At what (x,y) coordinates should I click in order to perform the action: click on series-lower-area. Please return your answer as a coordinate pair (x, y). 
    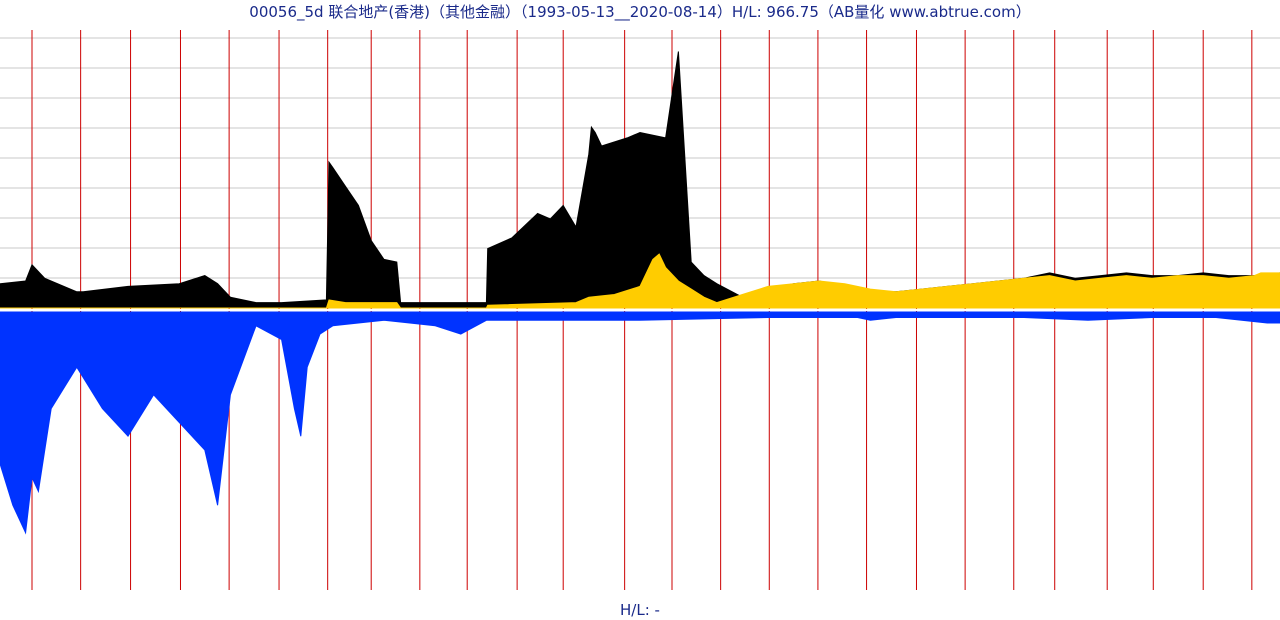
    Looking at the image, I should click on (640, 281).